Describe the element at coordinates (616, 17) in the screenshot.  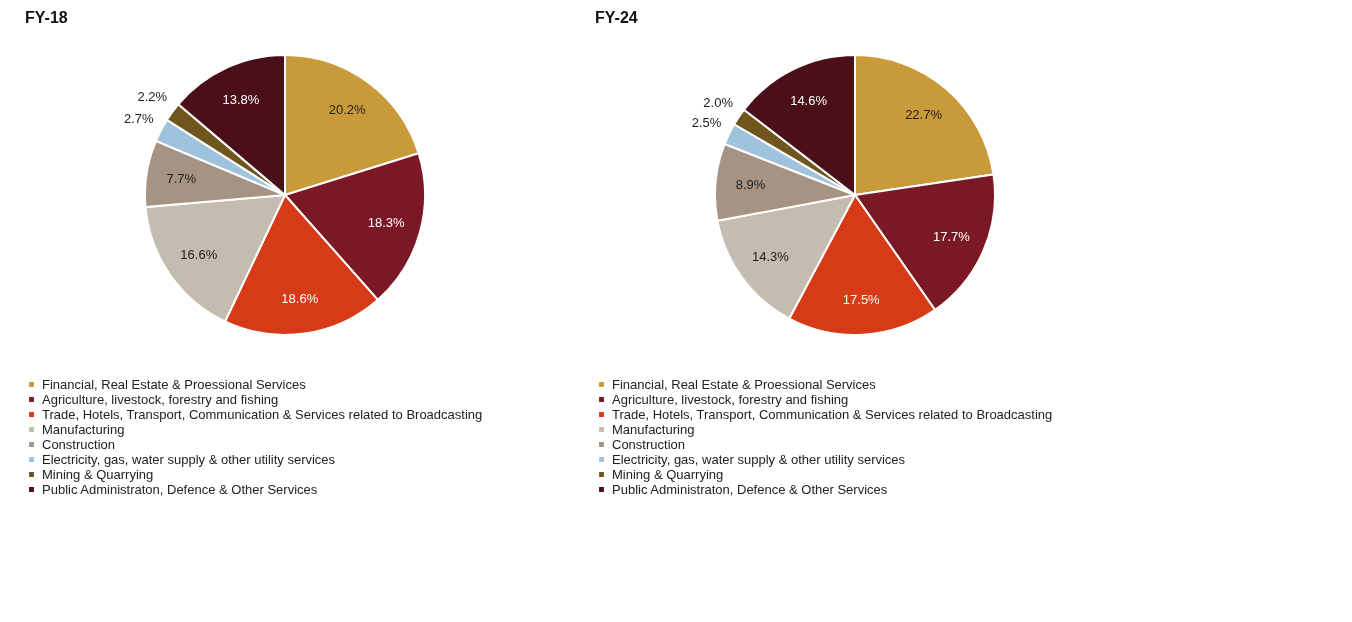
I see `chart-title: FY-24` at that location.